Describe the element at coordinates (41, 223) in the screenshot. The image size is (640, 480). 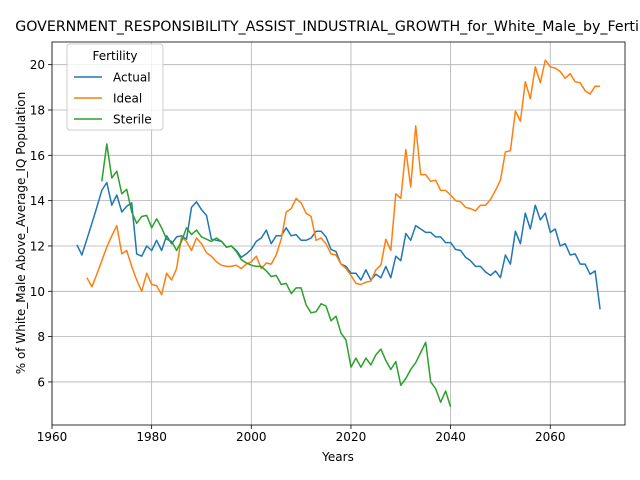
I see `y-axis: 6 8 10 12 14 16 18 20` at that location.